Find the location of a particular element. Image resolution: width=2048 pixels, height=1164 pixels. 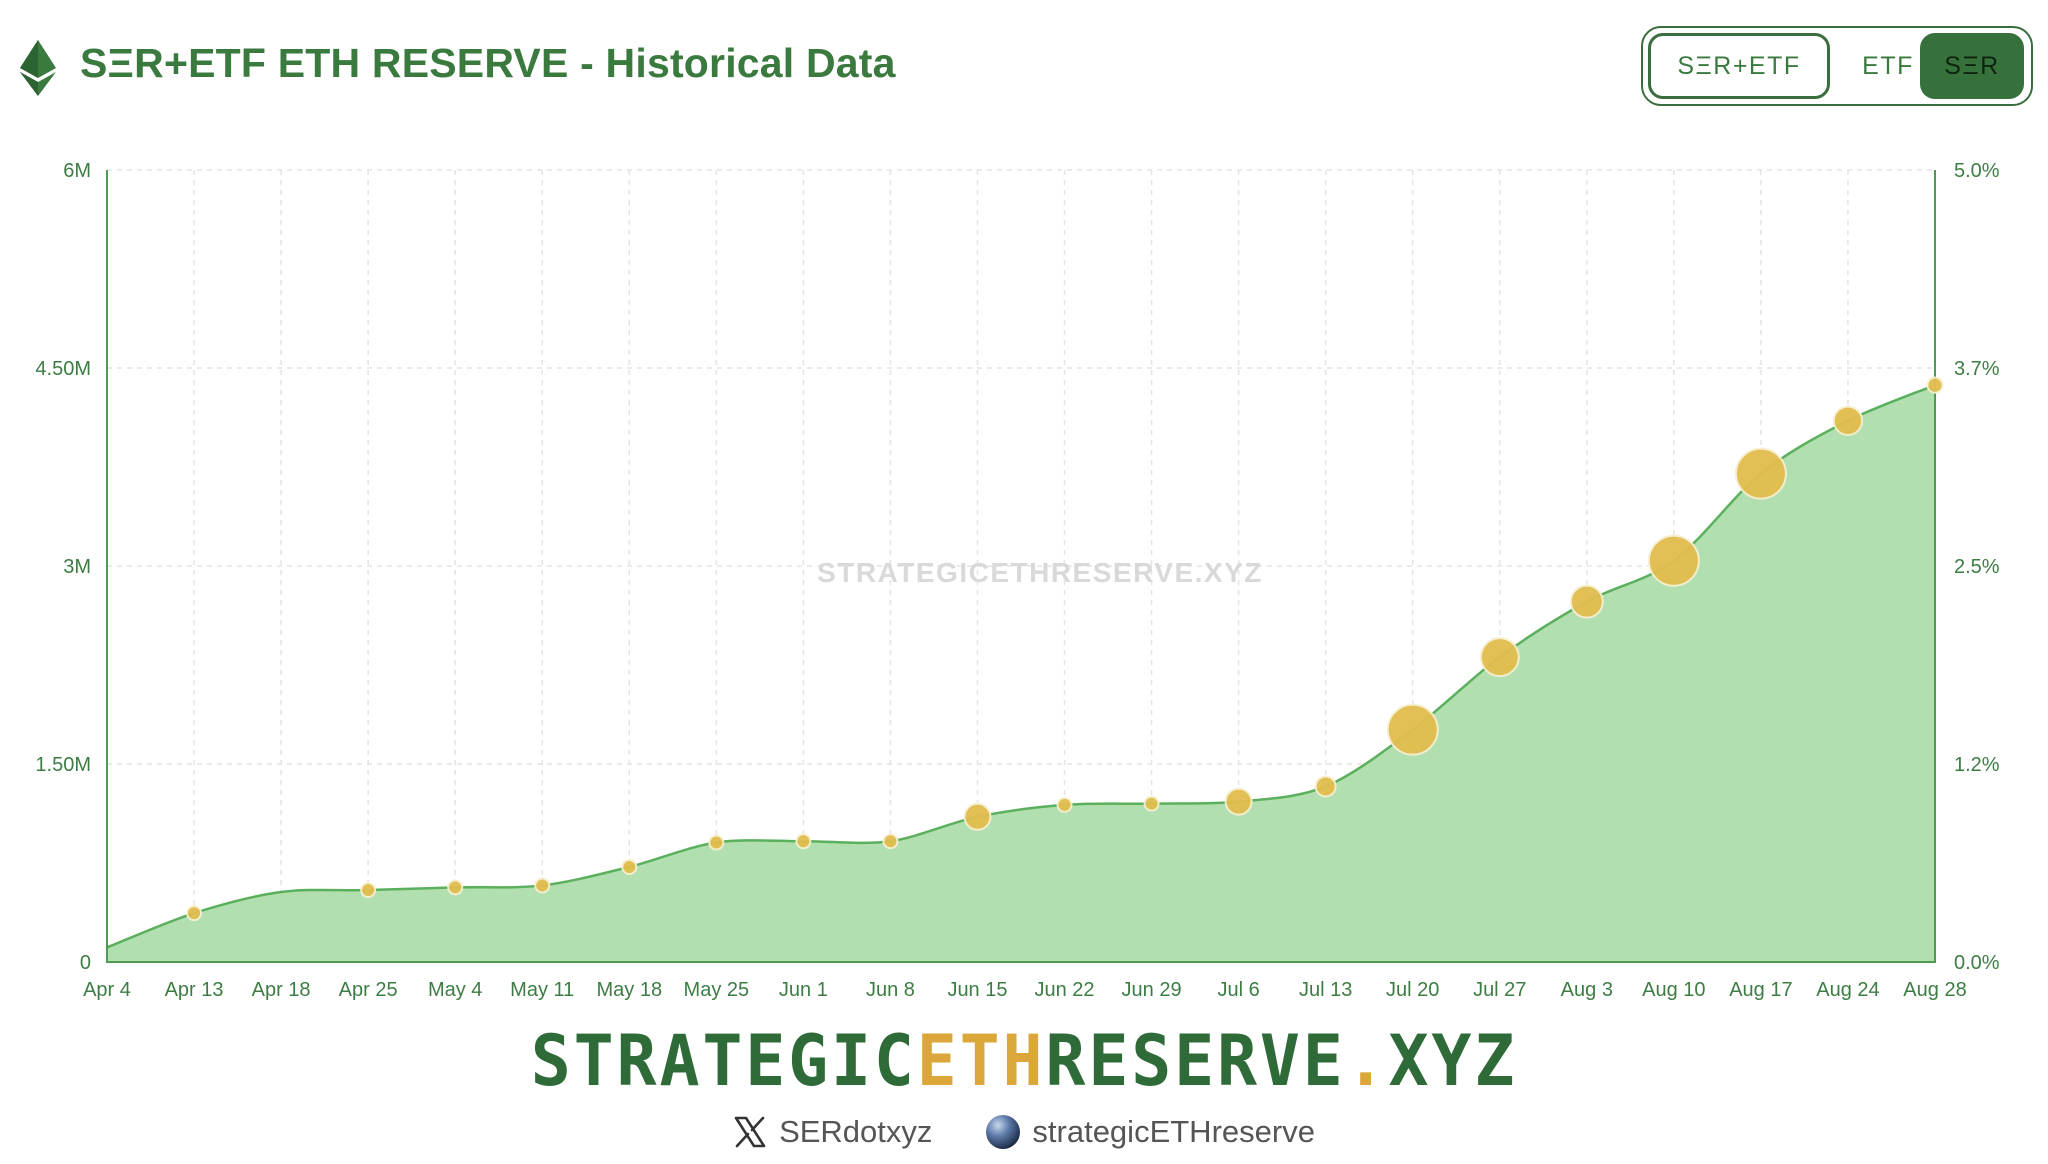

x-tick-label: Apr 25 is located at coordinates (368, 990).